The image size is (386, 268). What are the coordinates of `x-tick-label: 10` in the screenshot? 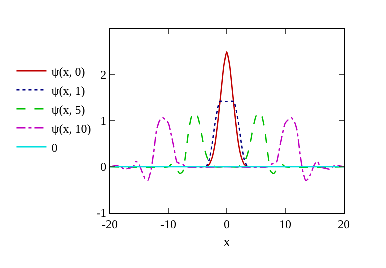 It's located at (286, 224).